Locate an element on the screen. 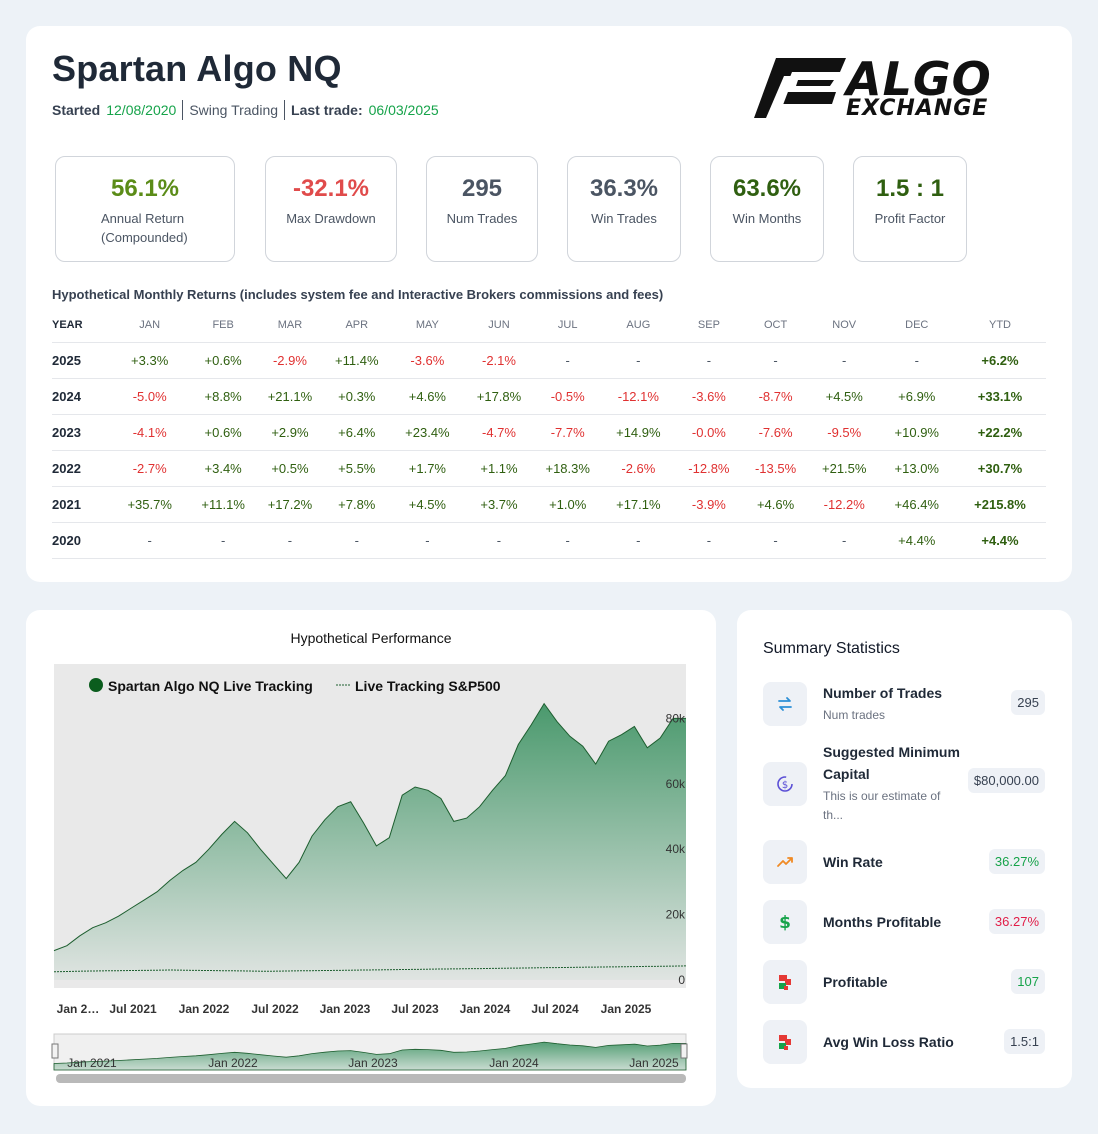 This screenshot has width=1098, height=1134. month-return-cell: -13.5% is located at coordinates (775, 468).